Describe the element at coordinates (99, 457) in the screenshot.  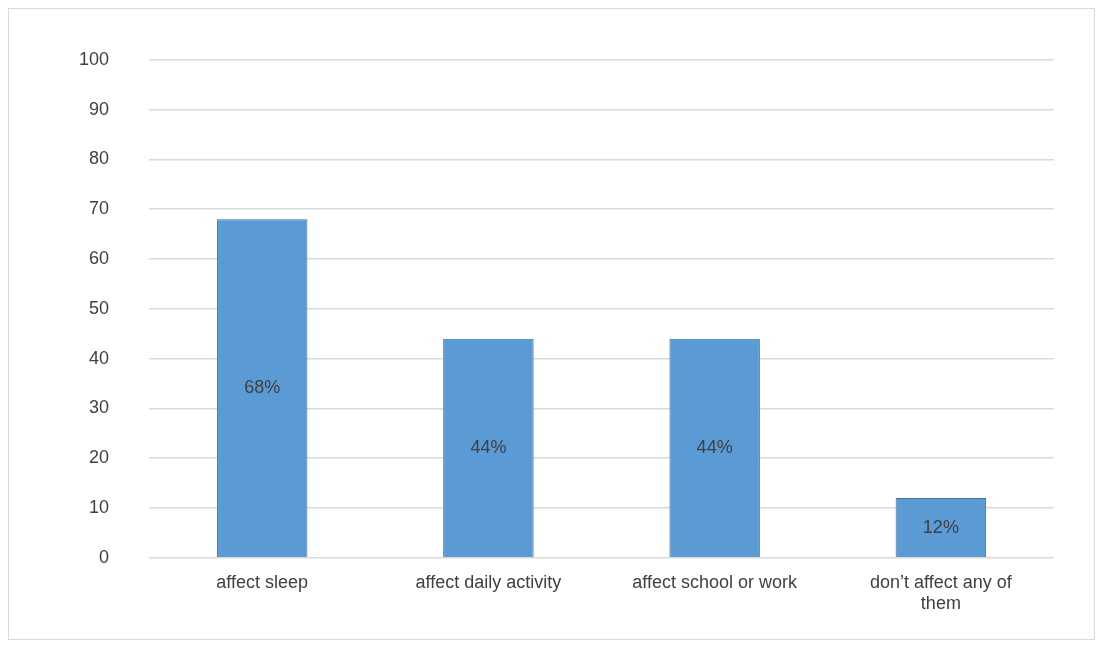
I see `y-tick-label: 20` at that location.